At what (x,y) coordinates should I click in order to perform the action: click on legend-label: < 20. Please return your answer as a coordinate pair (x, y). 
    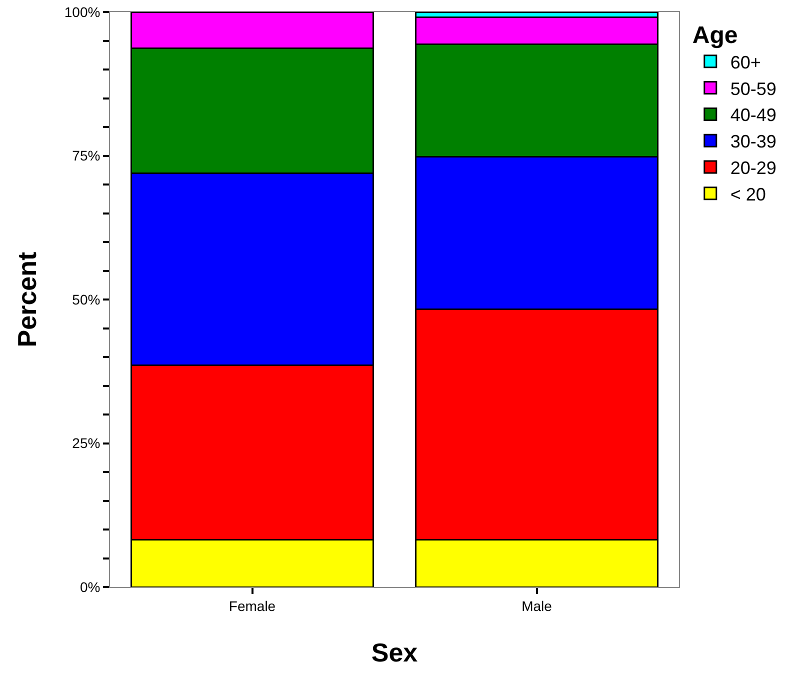
    Looking at the image, I should click on (748, 194).